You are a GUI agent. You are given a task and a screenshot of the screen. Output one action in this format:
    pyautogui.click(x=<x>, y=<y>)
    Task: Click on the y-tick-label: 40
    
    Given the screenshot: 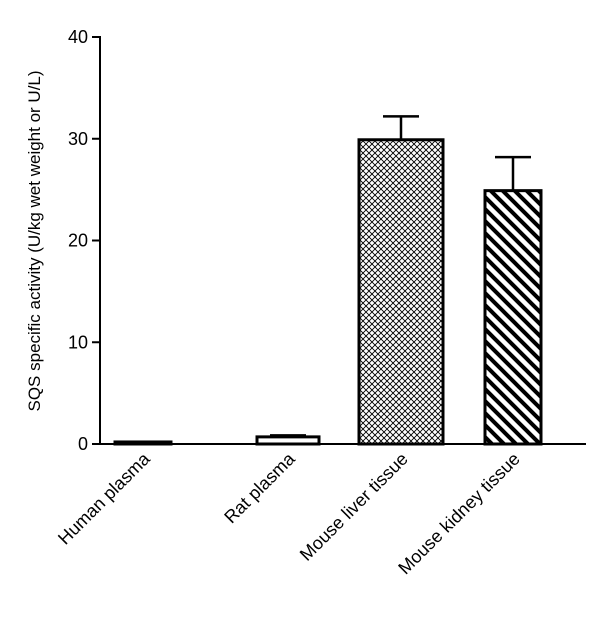 What is the action you would take?
    pyautogui.click(x=78, y=37)
    